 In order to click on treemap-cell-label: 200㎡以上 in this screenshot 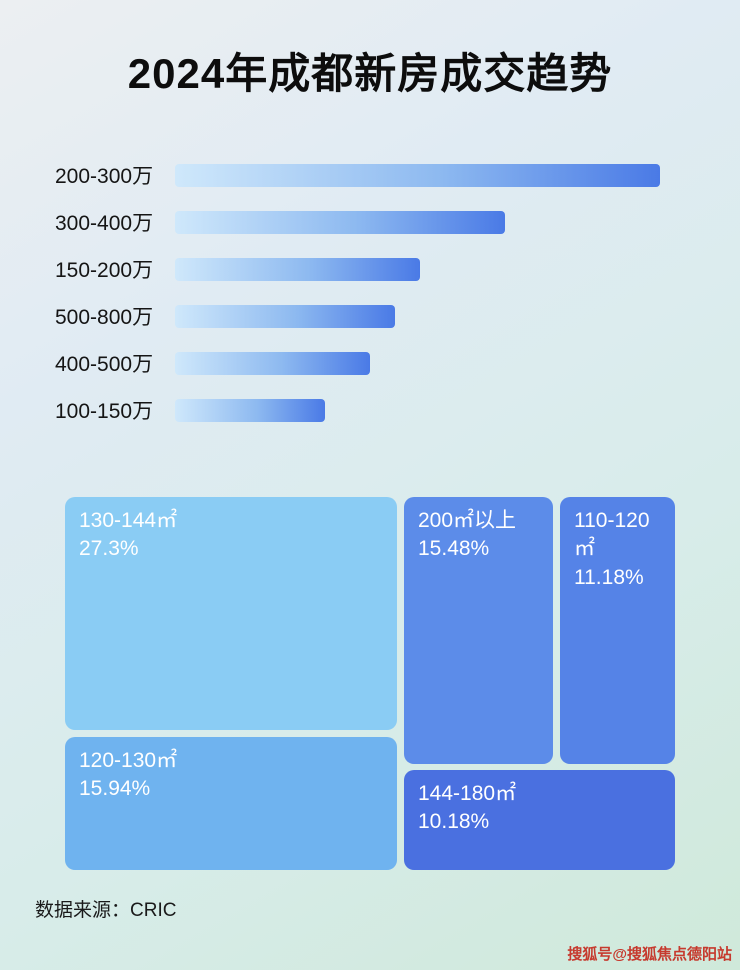, I will do `click(467, 520)`.